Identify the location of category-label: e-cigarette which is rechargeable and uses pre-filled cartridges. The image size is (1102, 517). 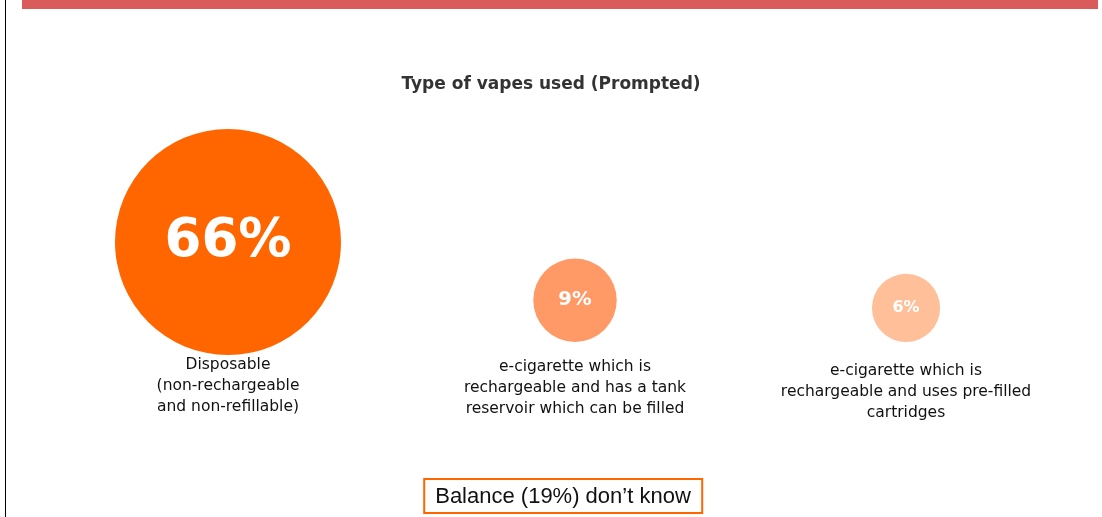
(906, 390).